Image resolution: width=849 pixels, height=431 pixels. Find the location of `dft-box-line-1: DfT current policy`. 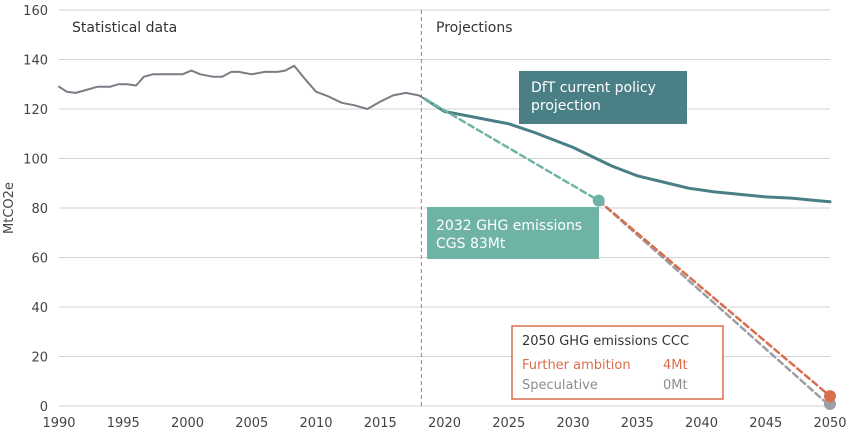

dft-box-line-1: DfT current policy is located at coordinates (593, 88).